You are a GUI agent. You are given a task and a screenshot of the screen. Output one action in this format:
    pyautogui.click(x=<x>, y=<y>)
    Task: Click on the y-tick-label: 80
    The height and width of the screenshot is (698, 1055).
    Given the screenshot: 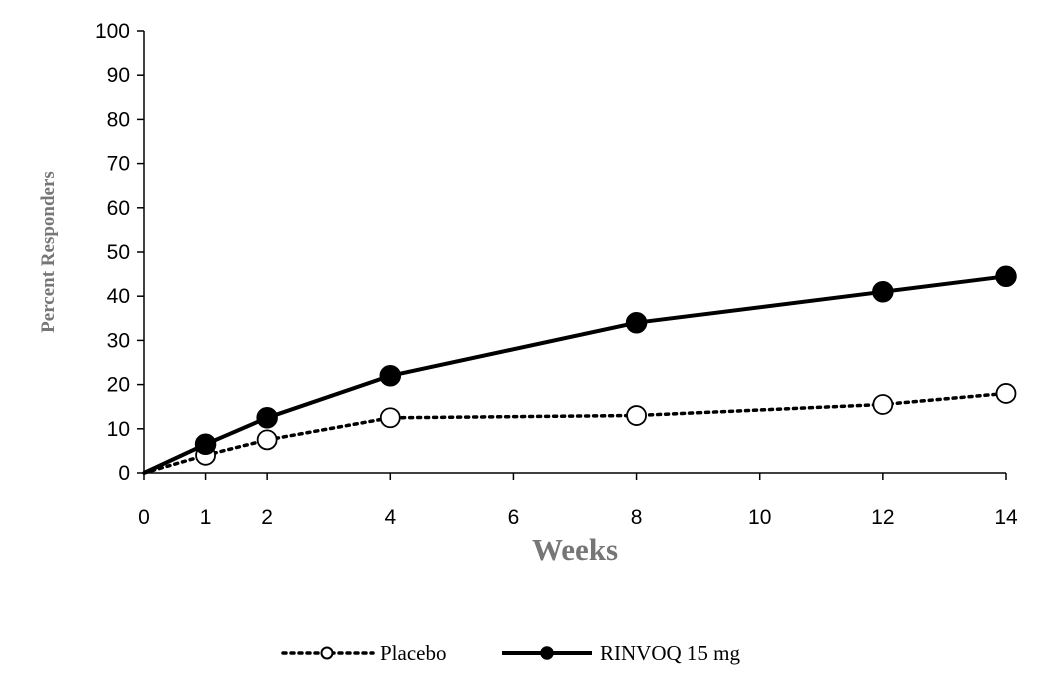 What is the action you would take?
    pyautogui.click(x=118, y=119)
    